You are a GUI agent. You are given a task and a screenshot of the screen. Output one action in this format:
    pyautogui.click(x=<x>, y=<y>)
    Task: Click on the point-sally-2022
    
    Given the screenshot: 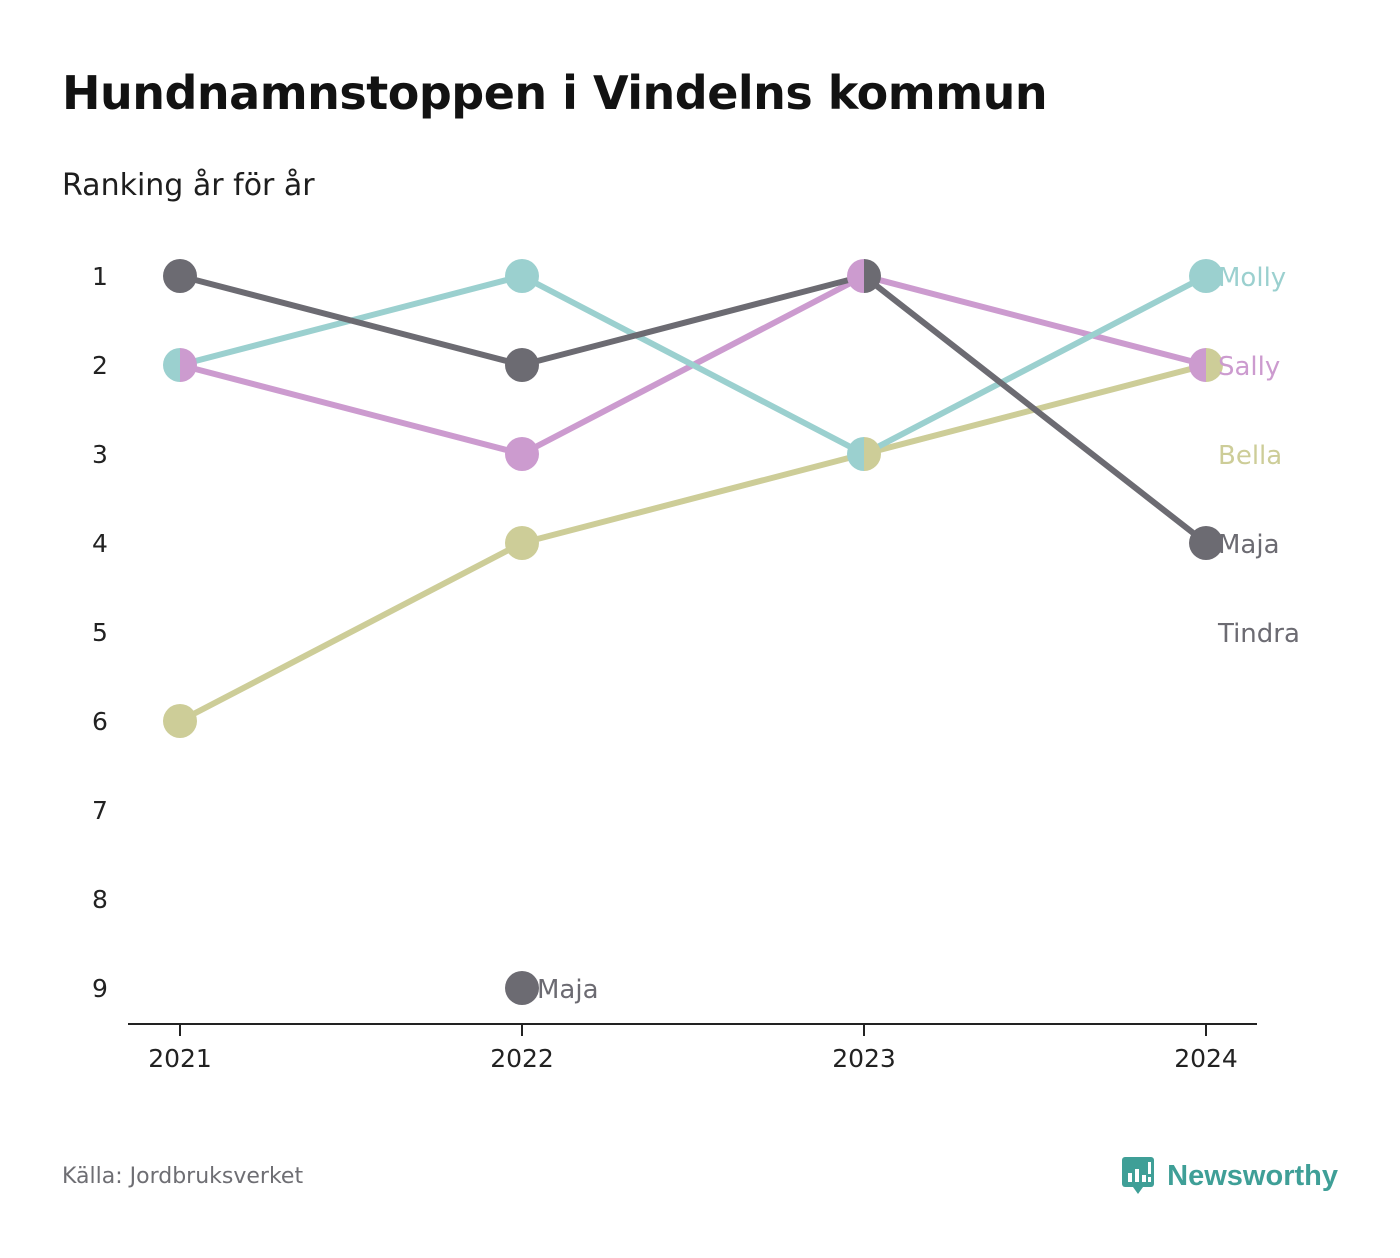 What is the action you would take?
    pyautogui.click(x=522, y=454)
    